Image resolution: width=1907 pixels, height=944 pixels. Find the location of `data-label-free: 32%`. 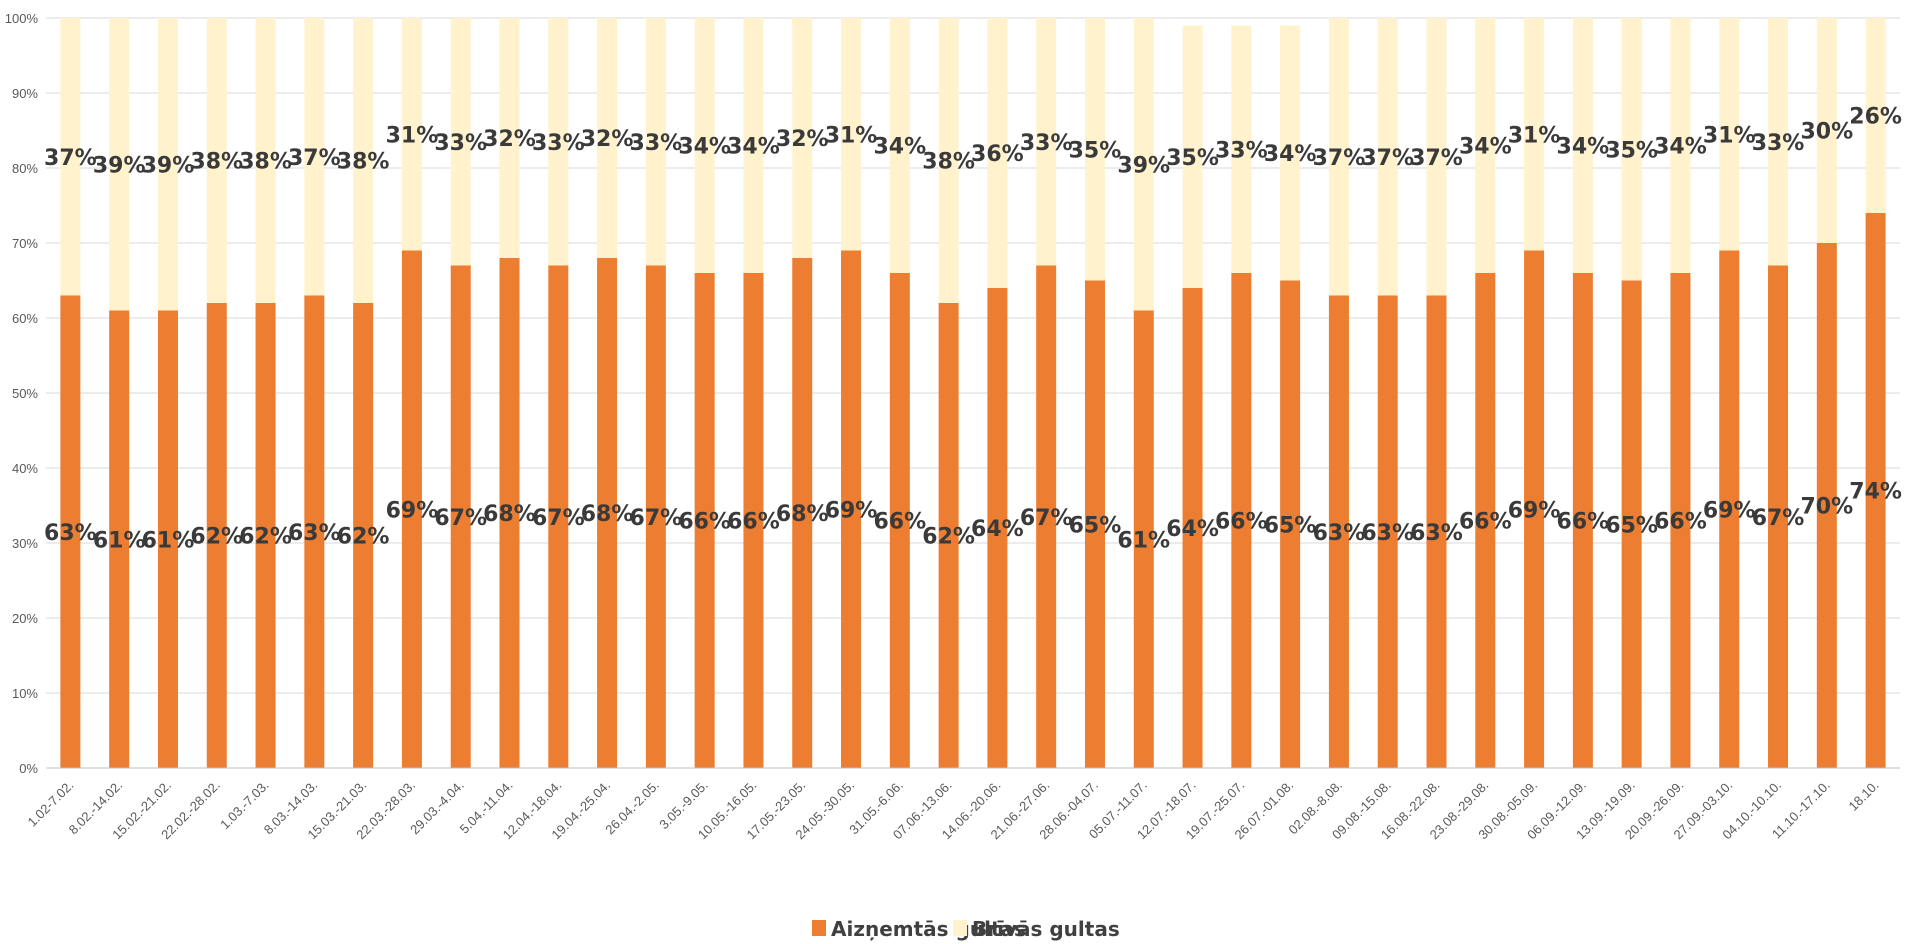

data-label-free: 32% is located at coordinates (607, 139).